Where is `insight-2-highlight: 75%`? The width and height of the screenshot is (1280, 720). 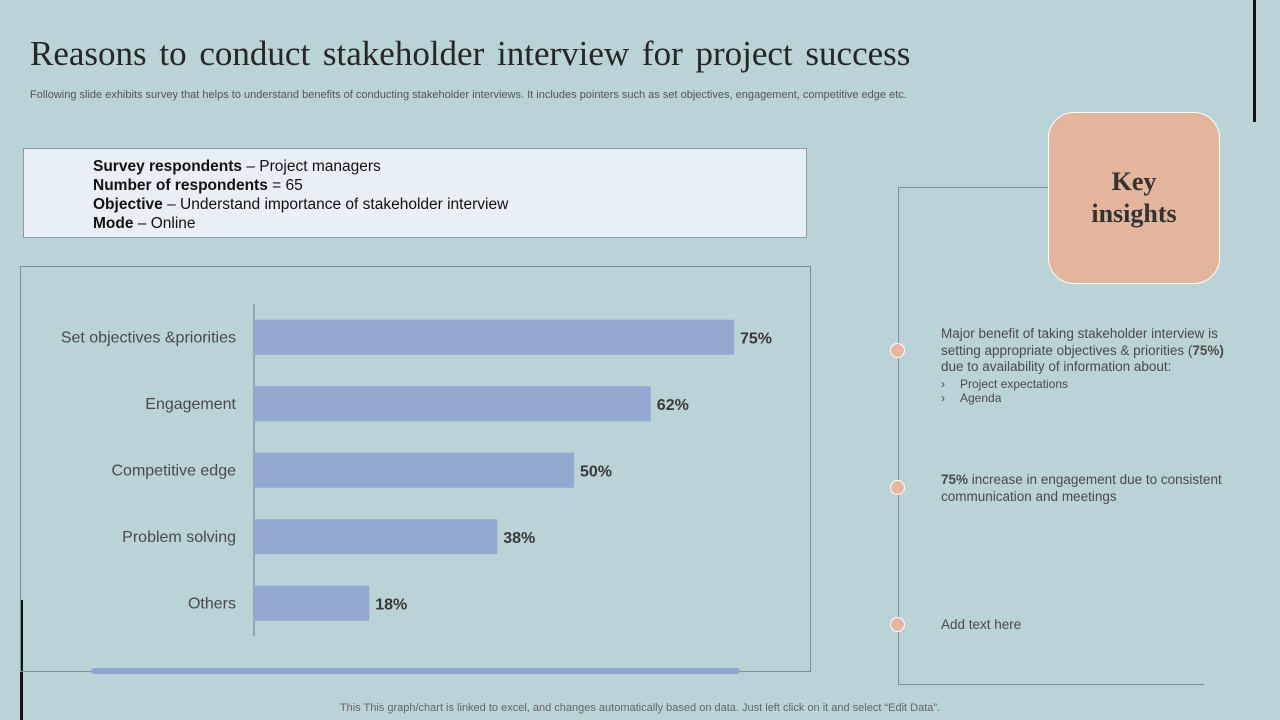 insight-2-highlight: 75% is located at coordinates (955, 479).